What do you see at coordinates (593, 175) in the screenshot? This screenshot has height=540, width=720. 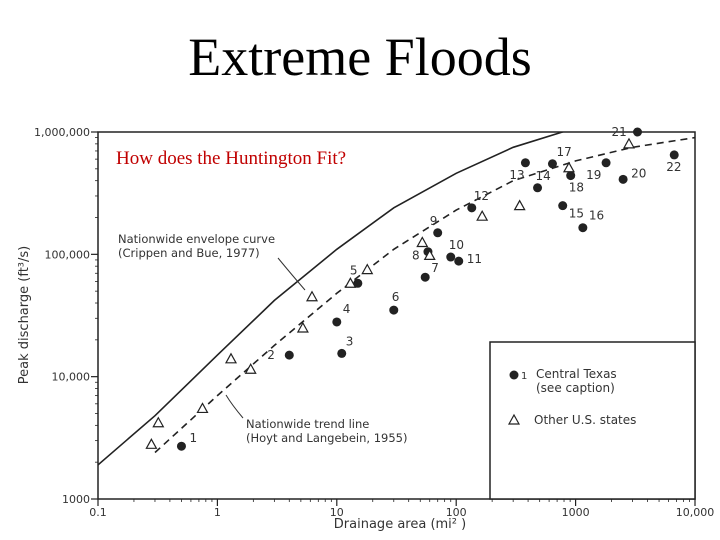 I see `point-label: 19` at bounding box center [593, 175].